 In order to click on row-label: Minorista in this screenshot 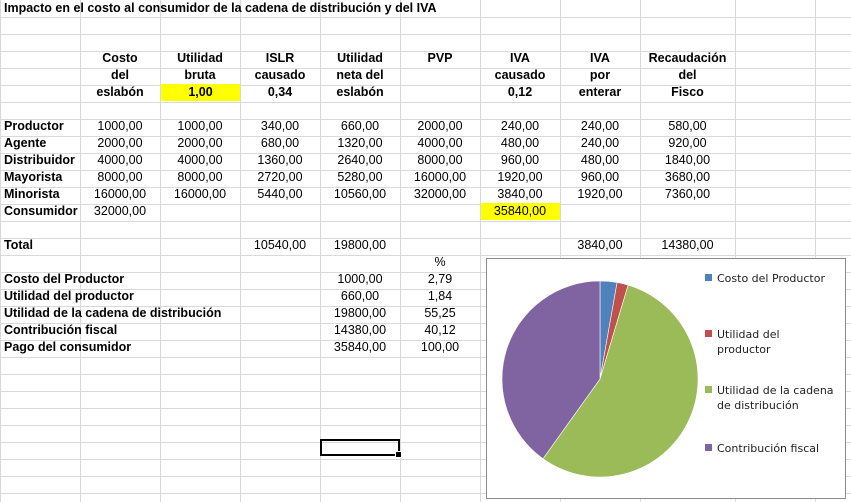, I will do `click(32, 194)`.